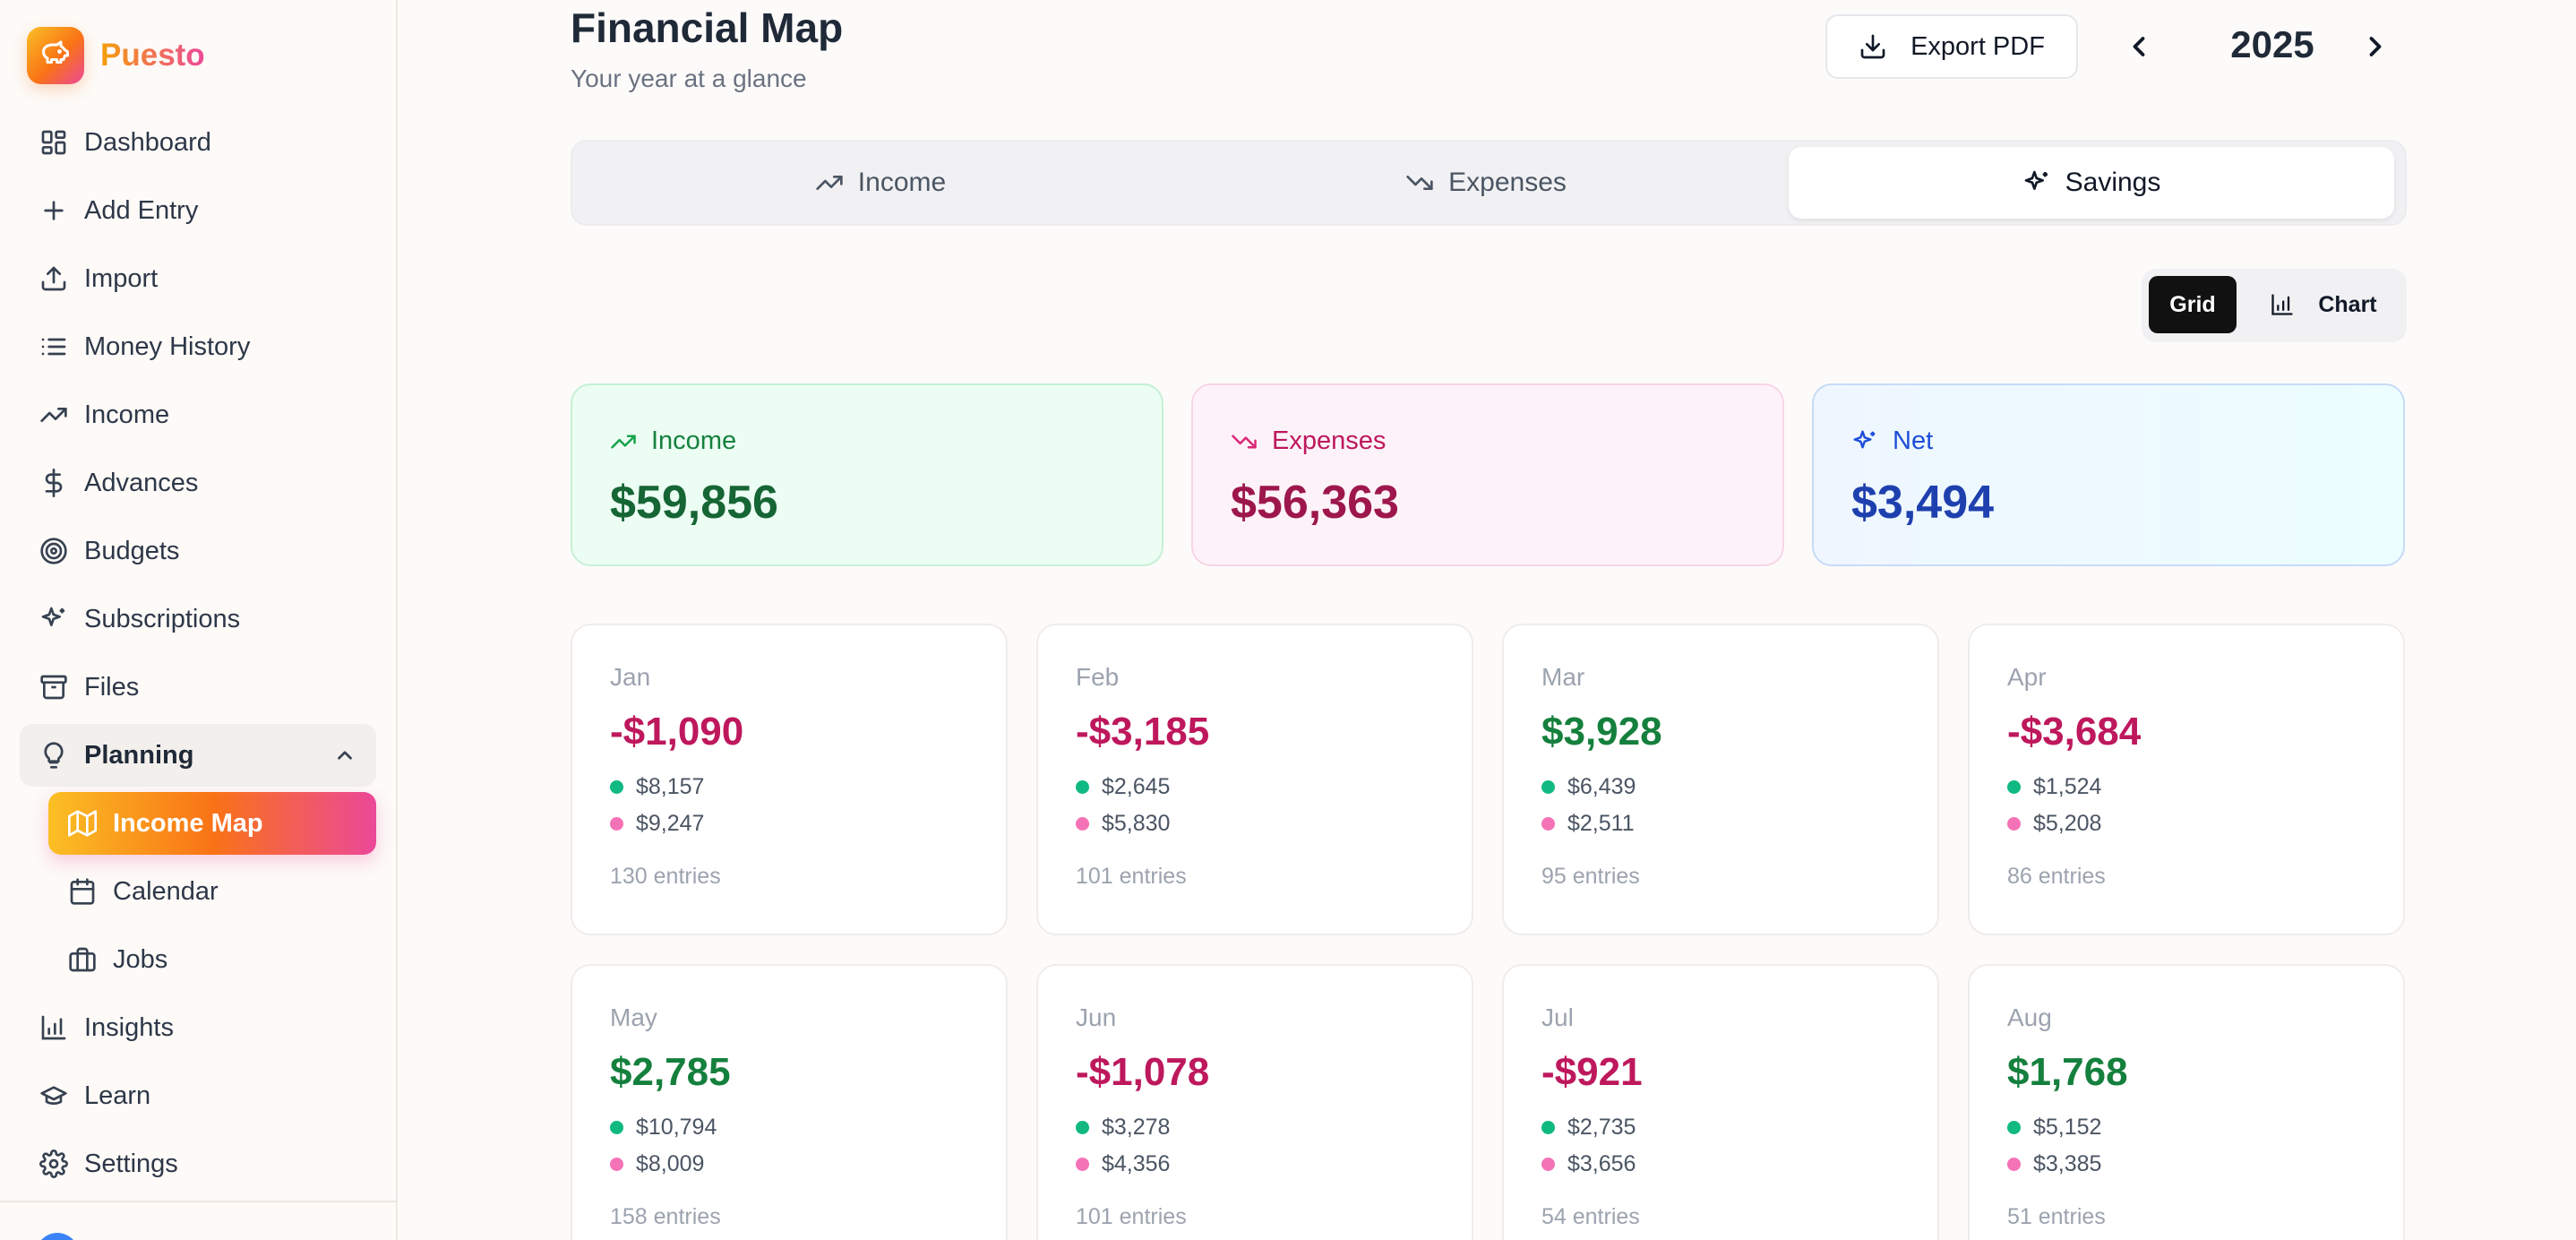 The height and width of the screenshot is (1240, 2576). I want to click on avatar, so click(57, 1237).